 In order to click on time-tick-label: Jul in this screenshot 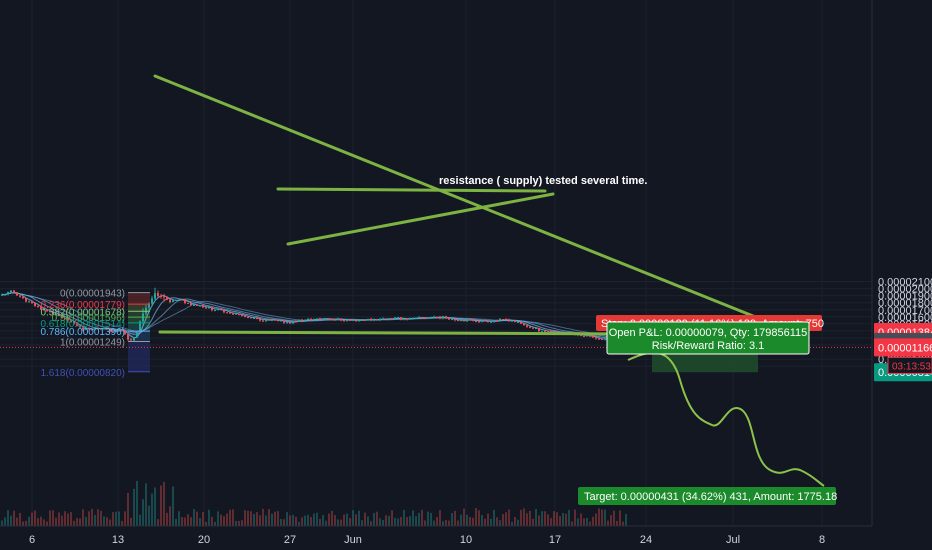, I will do `click(733, 540)`.